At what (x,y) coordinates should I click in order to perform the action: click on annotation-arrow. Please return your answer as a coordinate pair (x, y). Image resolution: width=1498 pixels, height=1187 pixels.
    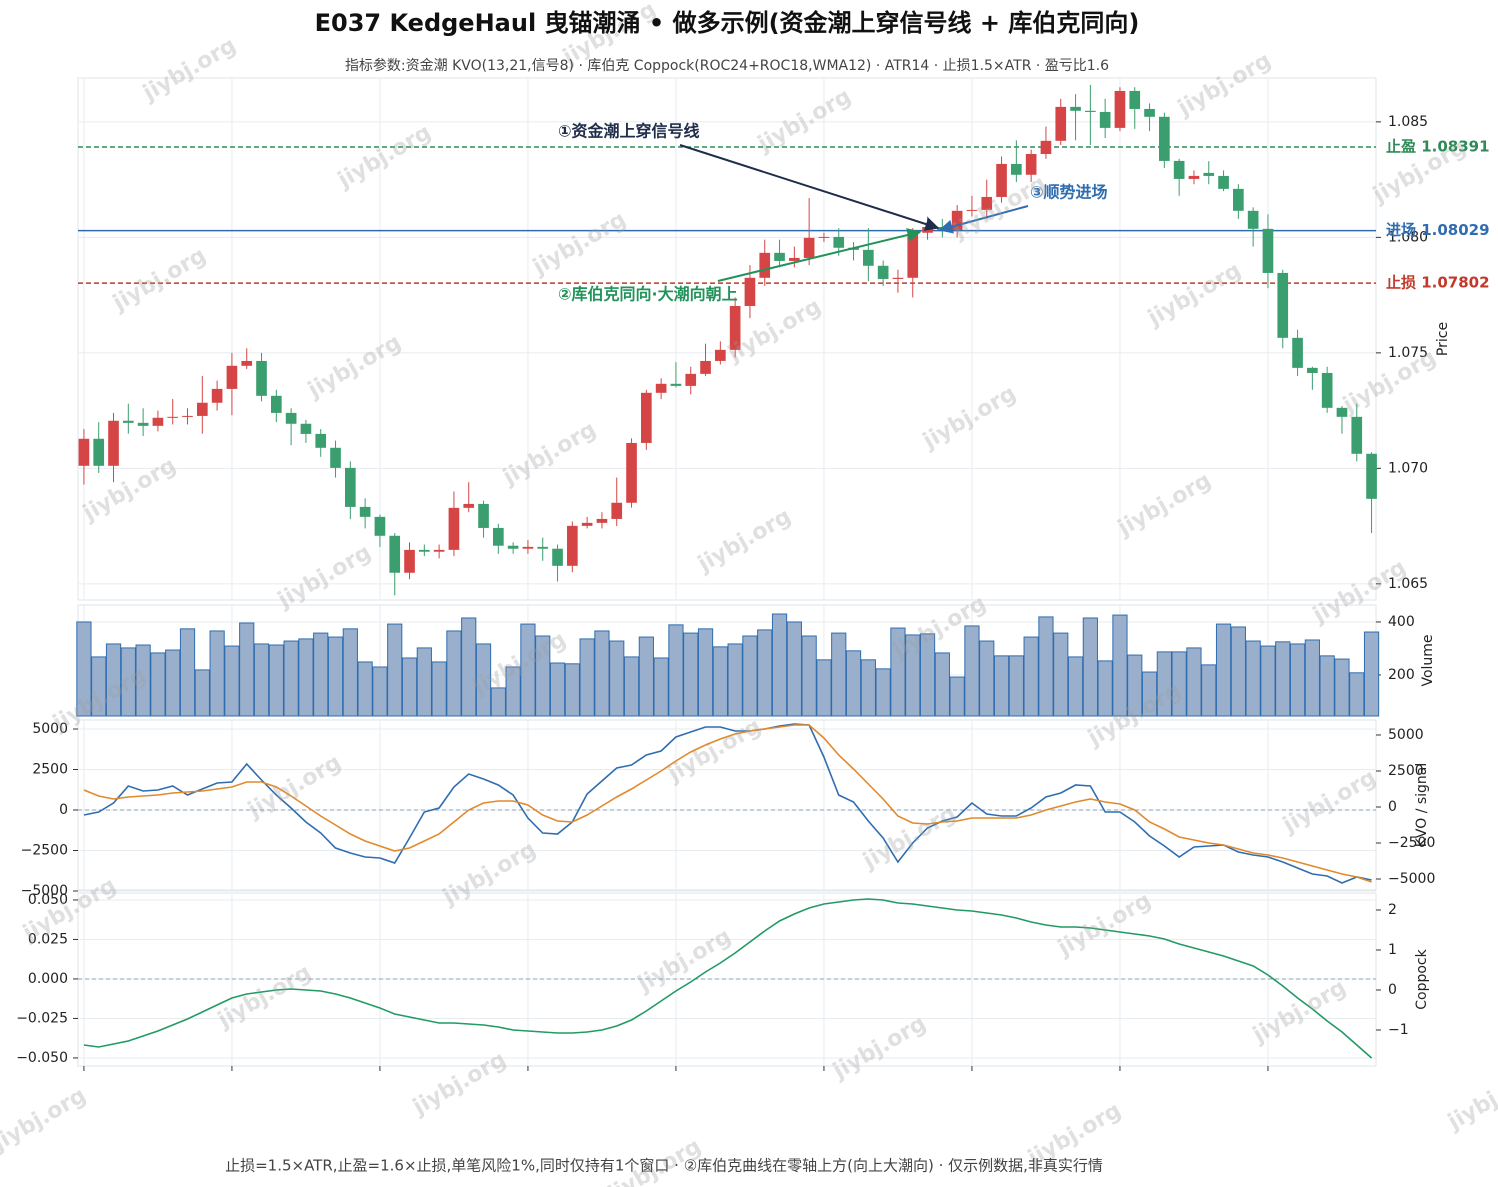
    Looking at the image, I should click on (819, 255).